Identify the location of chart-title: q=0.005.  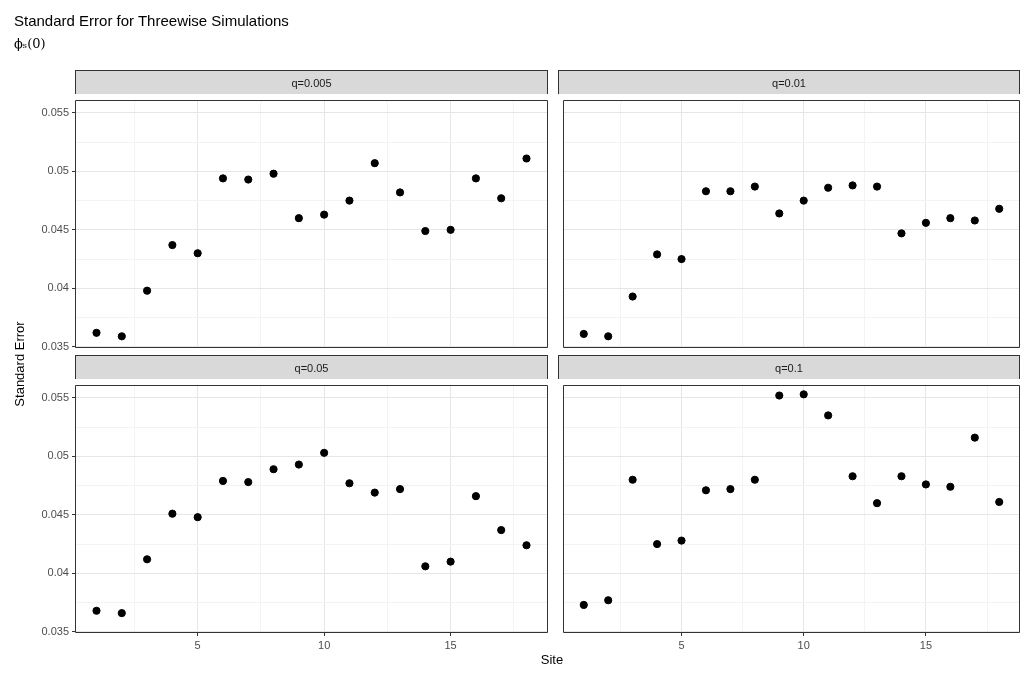
(311, 82).